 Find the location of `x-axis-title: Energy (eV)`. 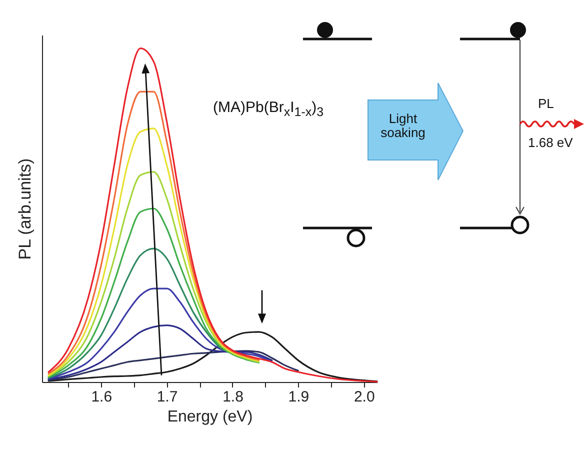

x-axis-title: Energy (eV) is located at coordinates (210, 417).